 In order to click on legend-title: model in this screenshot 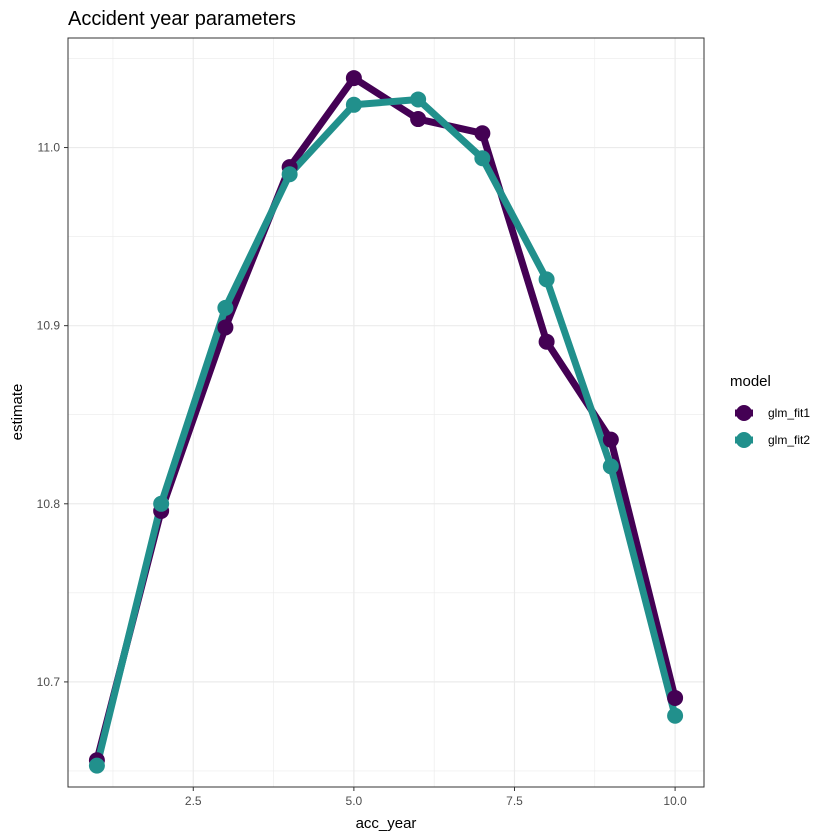, I will do `click(750, 381)`.